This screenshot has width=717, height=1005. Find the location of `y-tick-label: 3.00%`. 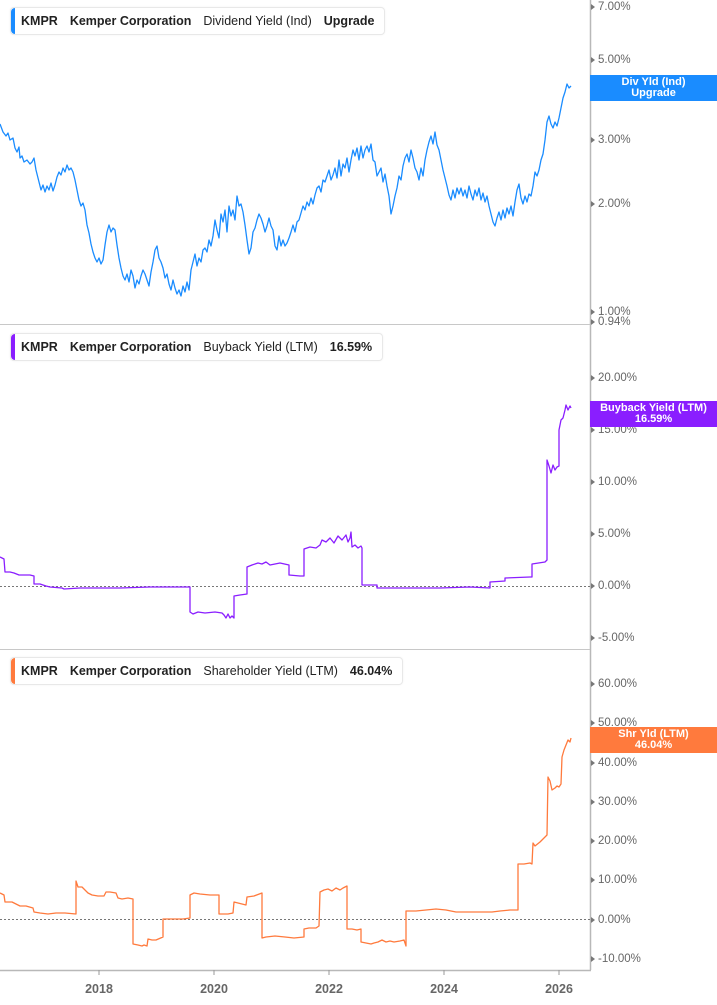

y-tick-label: 3.00% is located at coordinates (614, 140).